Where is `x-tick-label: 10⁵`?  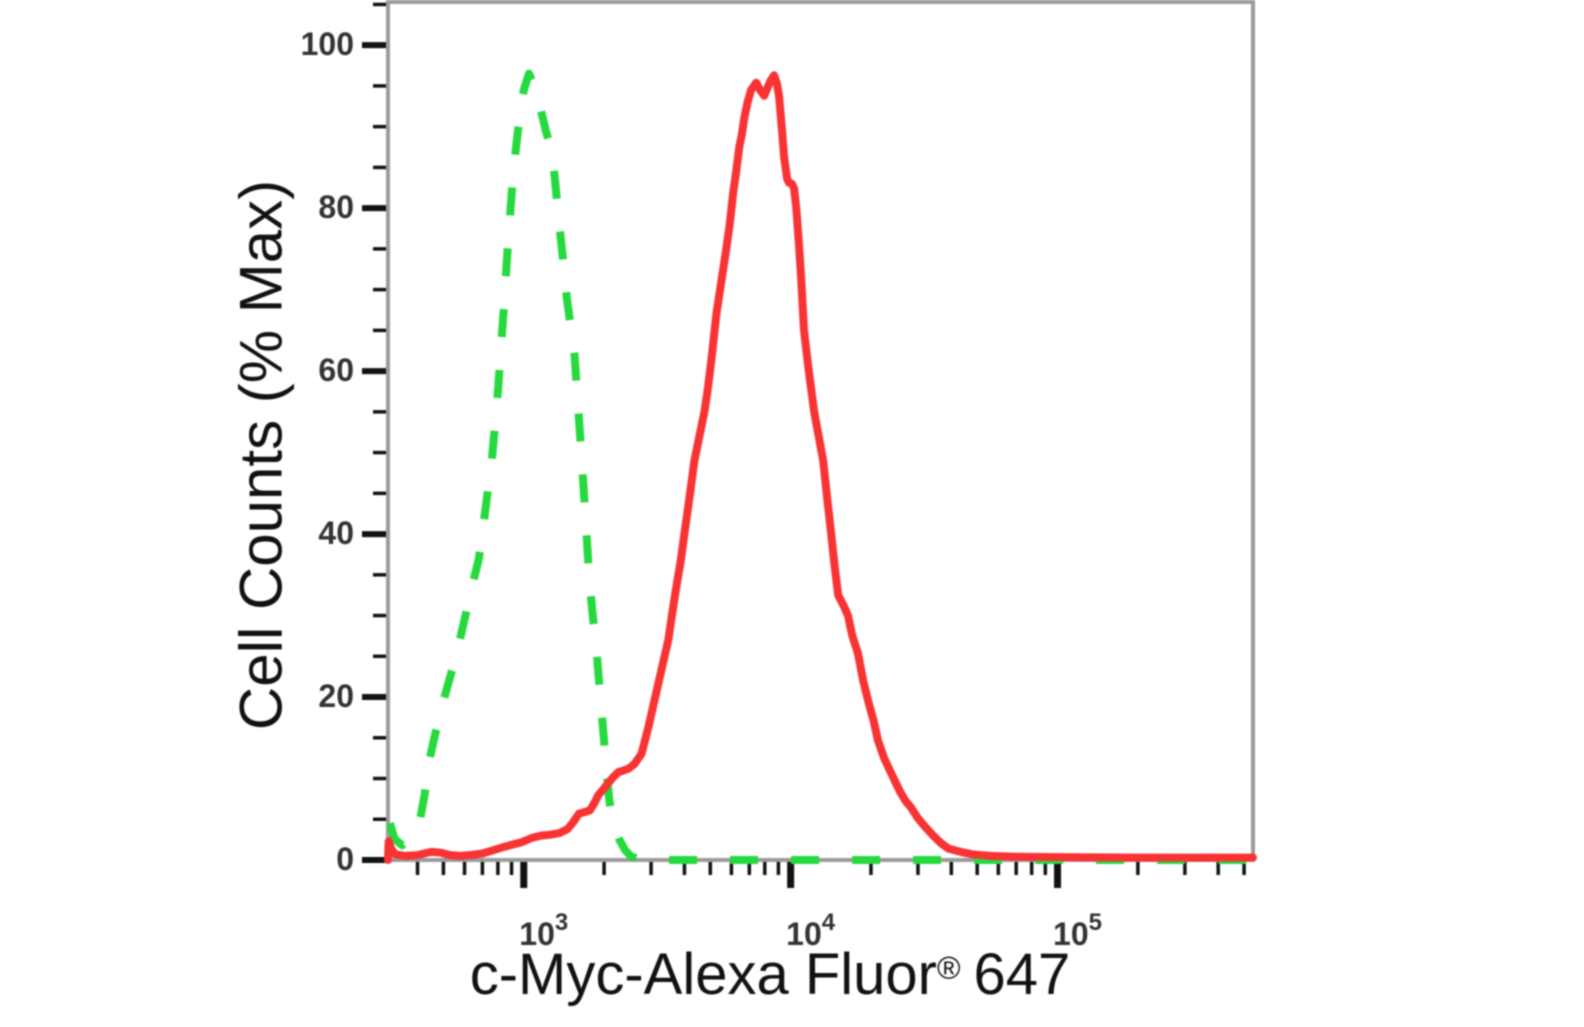
x-tick-label: 10⁵ is located at coordinates (1077, 930).